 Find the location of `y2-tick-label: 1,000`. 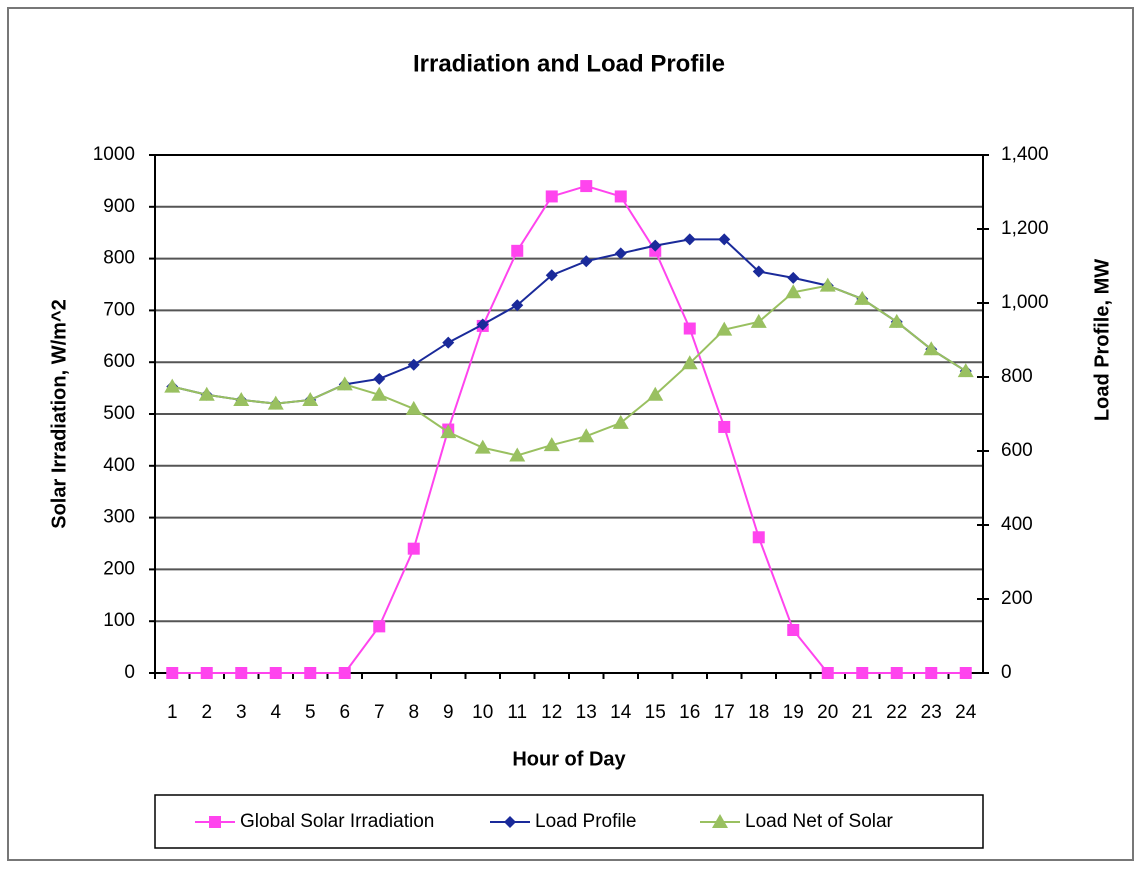

y2-tick-label: 1,000 is located at coordinates (1025, 302).